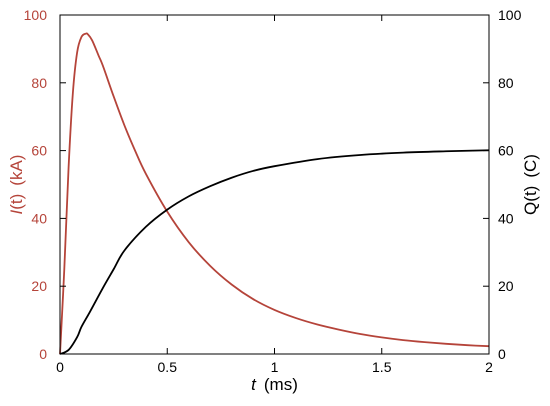  What do you see at coordinates (510, 15) in the screenshot?
I see `right-y-tick-label: 100` at bounding box center [510, 15].